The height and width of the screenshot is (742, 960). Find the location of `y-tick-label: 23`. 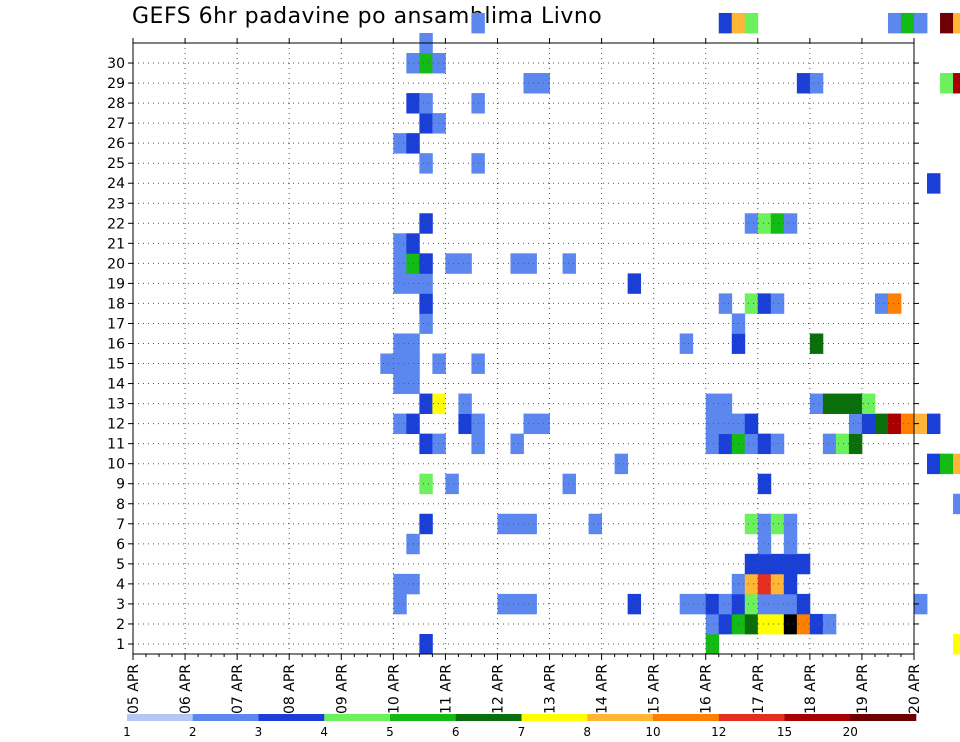

y-tick-label: 23 is located at coordinates (116, 204).